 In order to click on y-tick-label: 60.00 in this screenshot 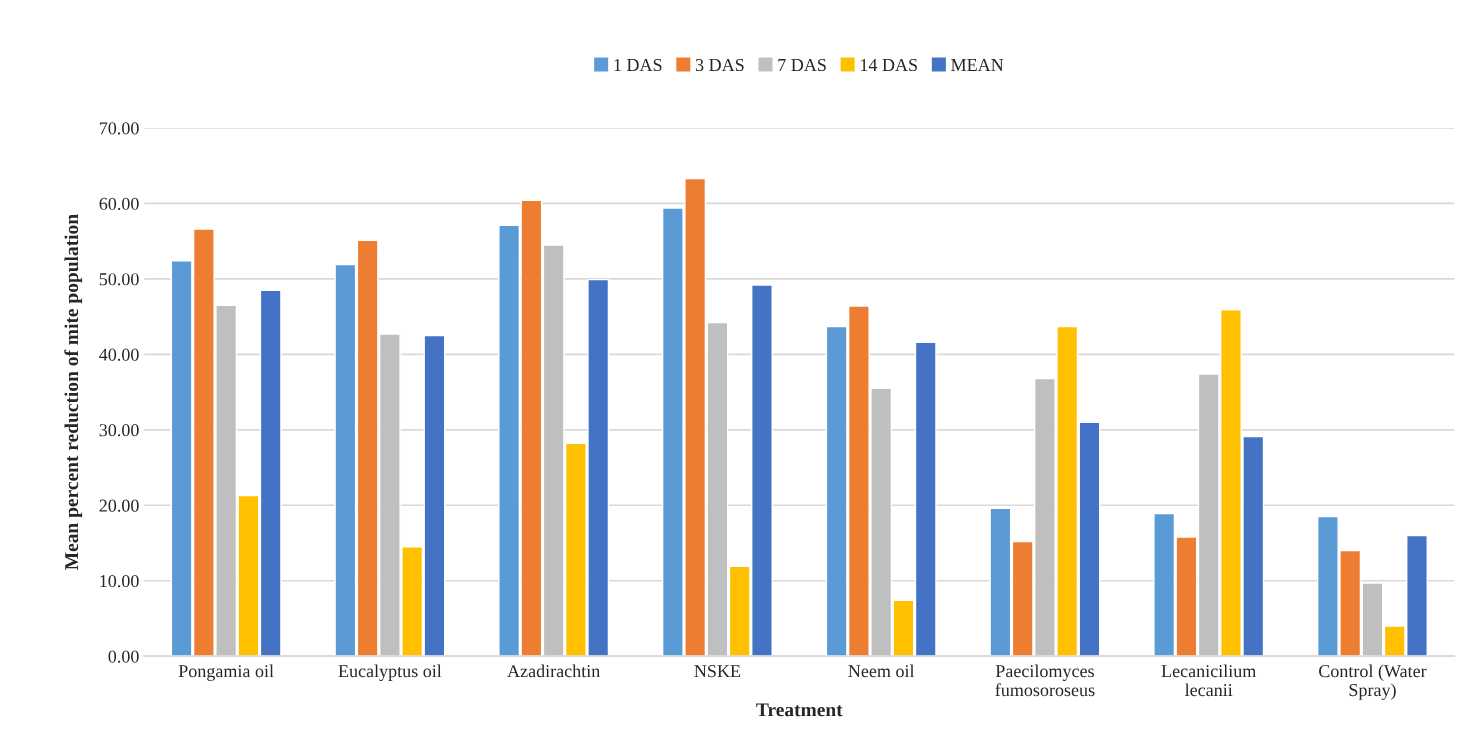, I will do `click(119, 203)`.